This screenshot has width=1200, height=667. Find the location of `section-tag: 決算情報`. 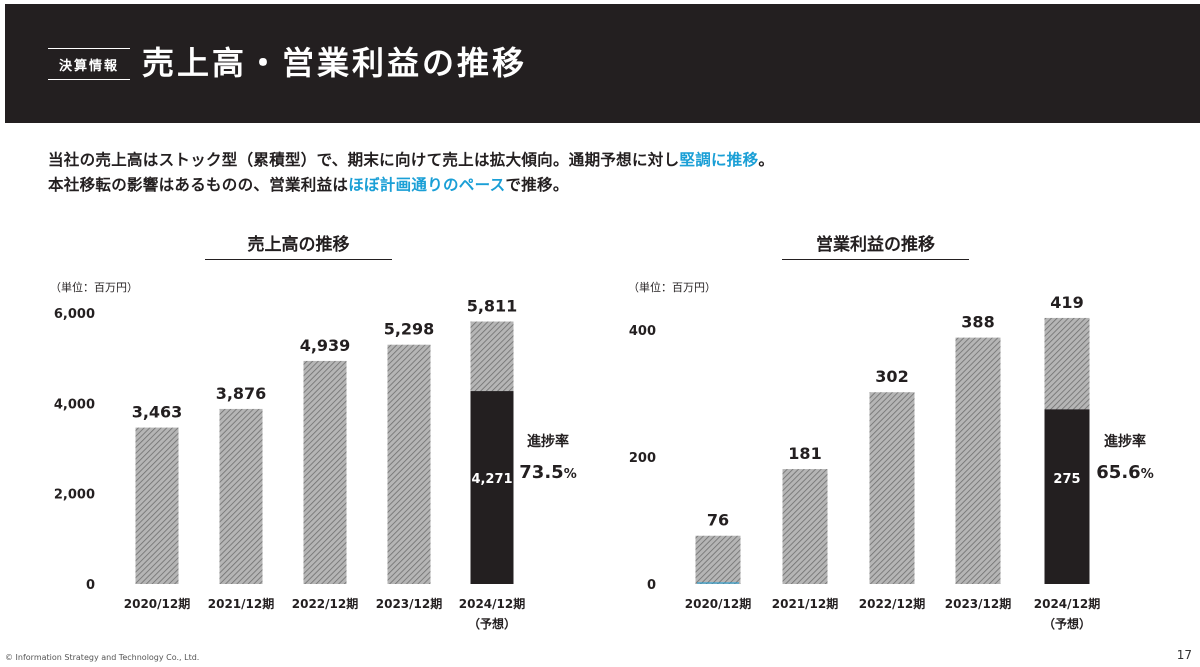

section-tag: 決算情報 is located at coordinates (89, 64).